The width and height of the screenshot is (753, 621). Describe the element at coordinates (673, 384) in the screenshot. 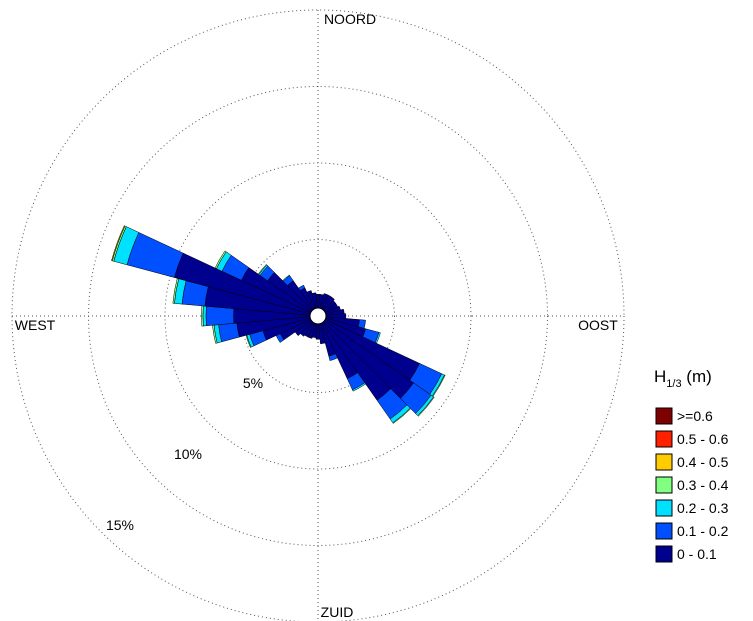

I see `legend-title-sub: 1/3` at that location.